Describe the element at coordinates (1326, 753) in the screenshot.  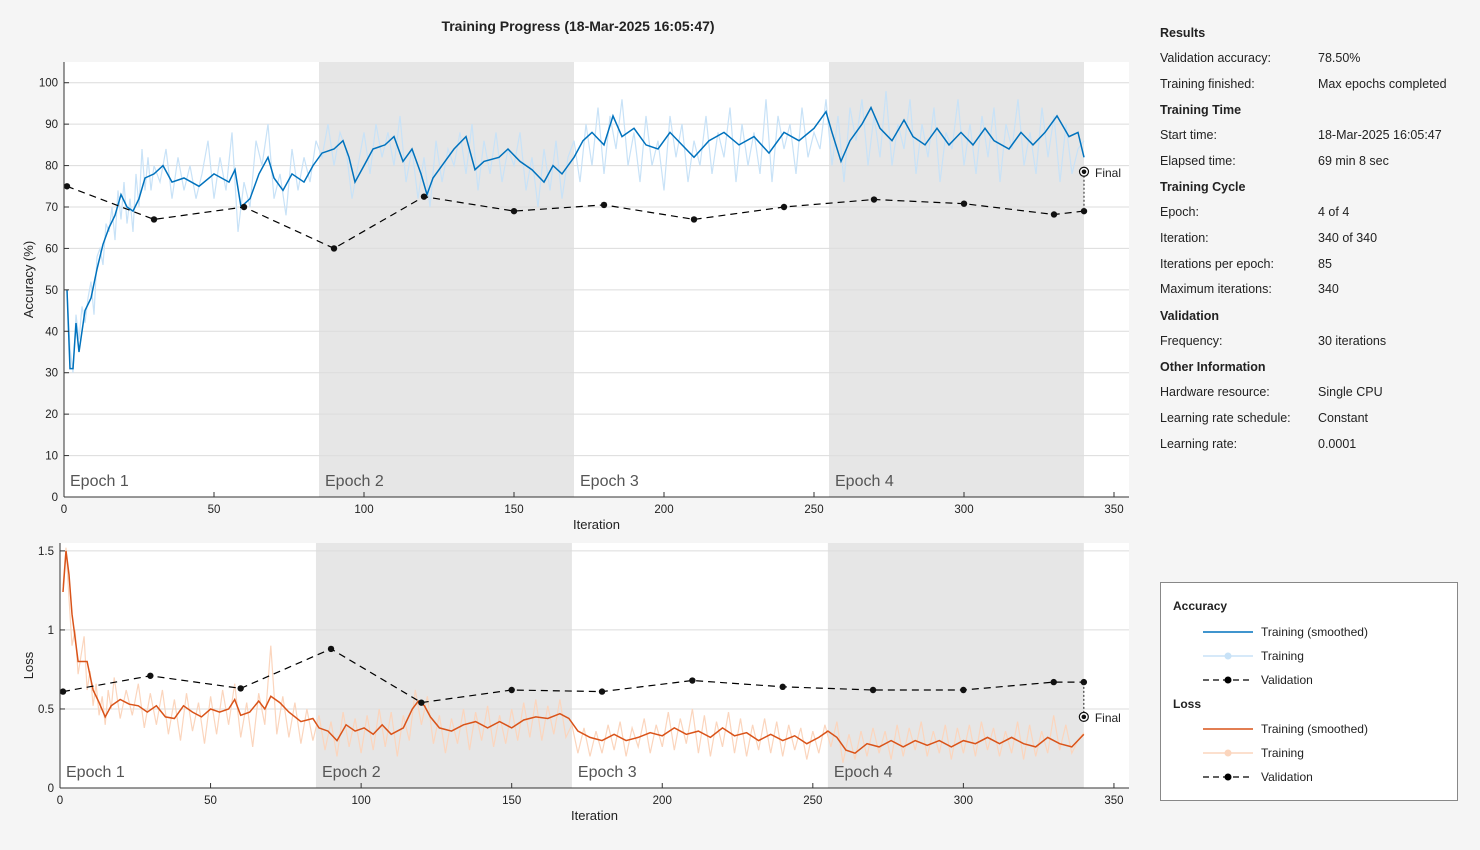
I see `legend-loss-training: Training` at that location.